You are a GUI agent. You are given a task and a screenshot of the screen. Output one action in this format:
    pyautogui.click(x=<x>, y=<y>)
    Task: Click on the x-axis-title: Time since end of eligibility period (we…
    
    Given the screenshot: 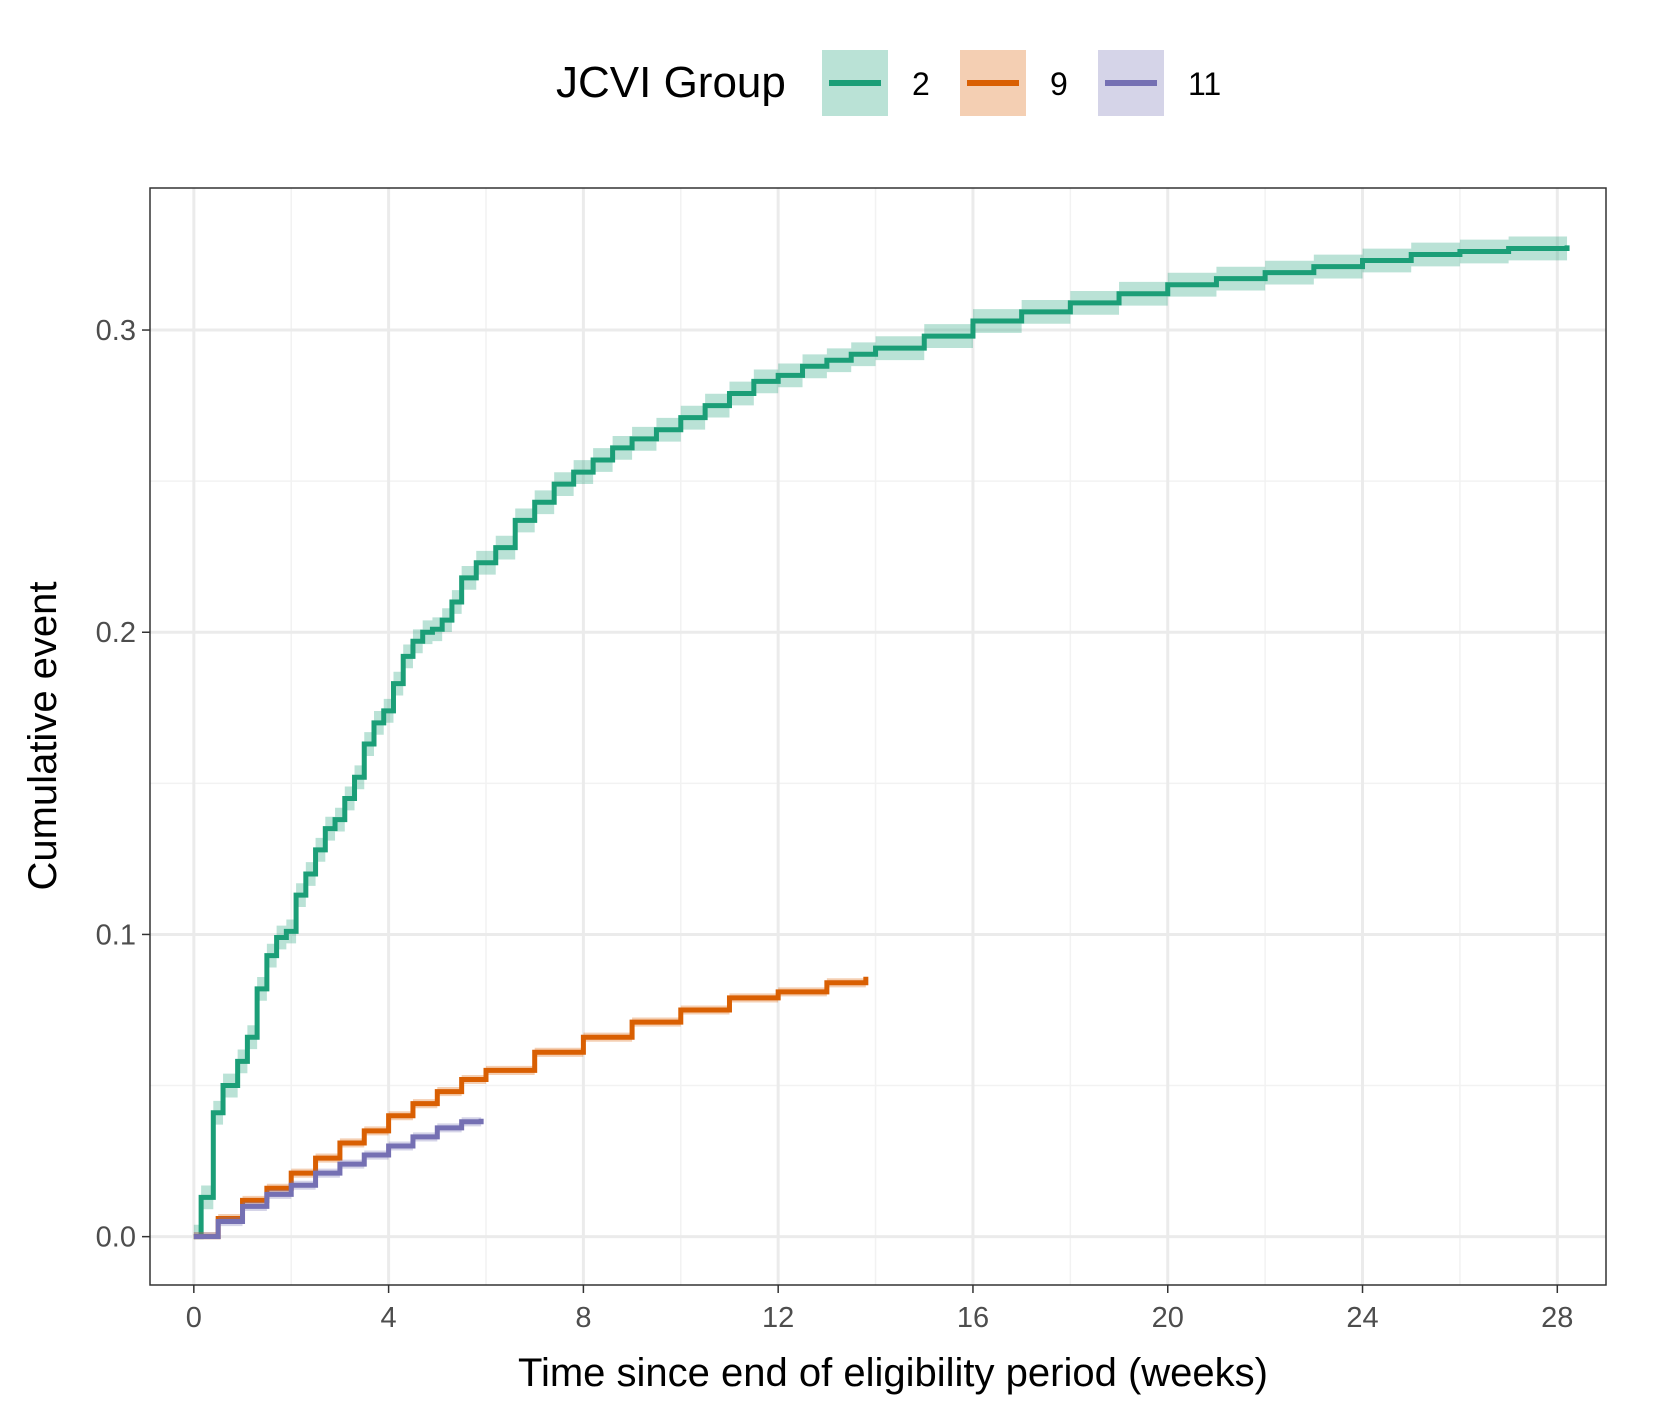 What is the action you would take?
    pyautogui.click(x=893, y=1373)
    